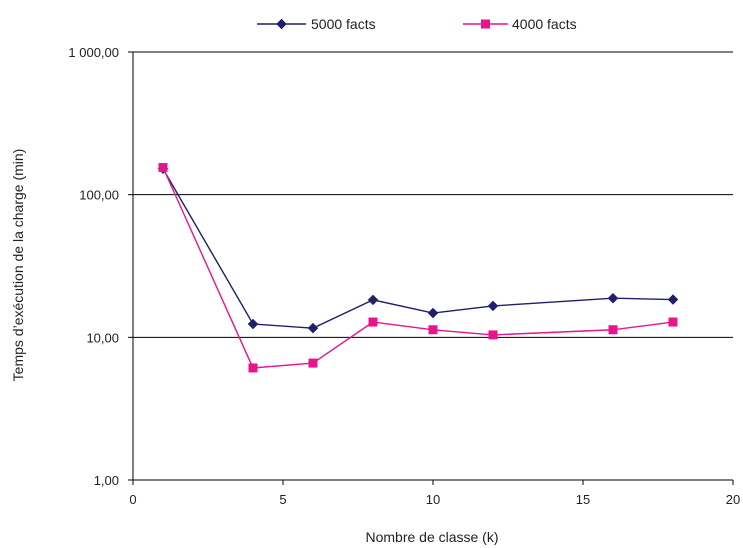 This screenshot has height=548, width=743. Describe the element at coordinates (99, 195) in the screenshot. I see `y-tick-label: 100,00` at that location.